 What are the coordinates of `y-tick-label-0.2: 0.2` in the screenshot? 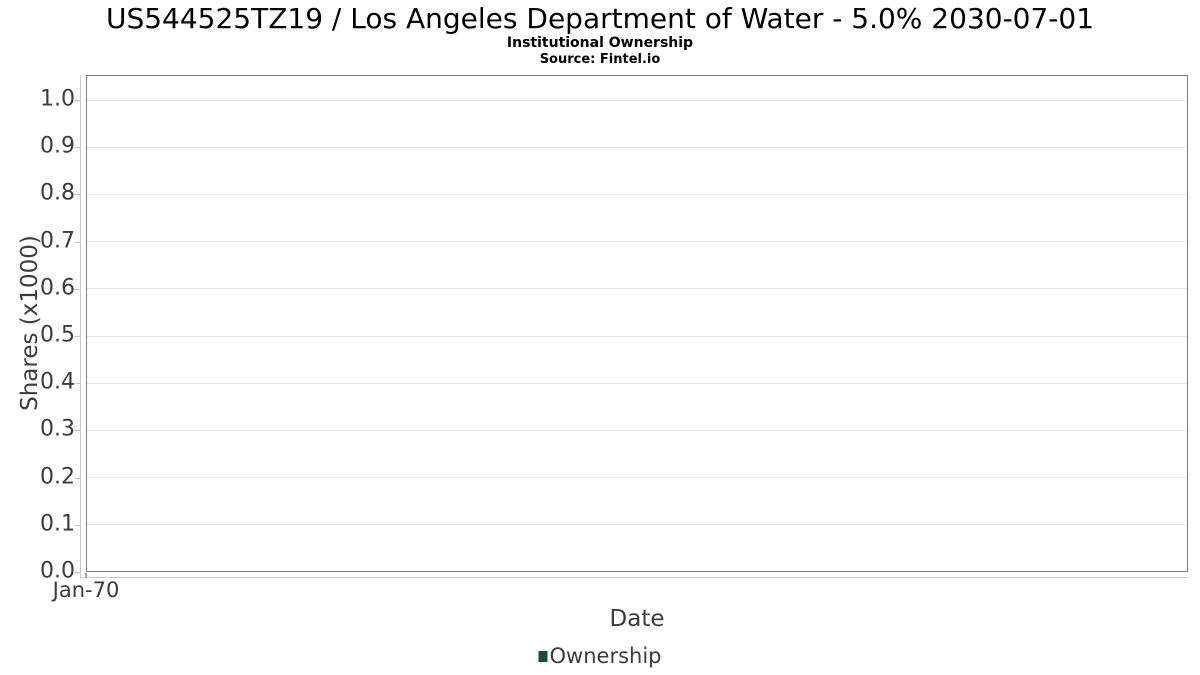 It's located at (57, 476).